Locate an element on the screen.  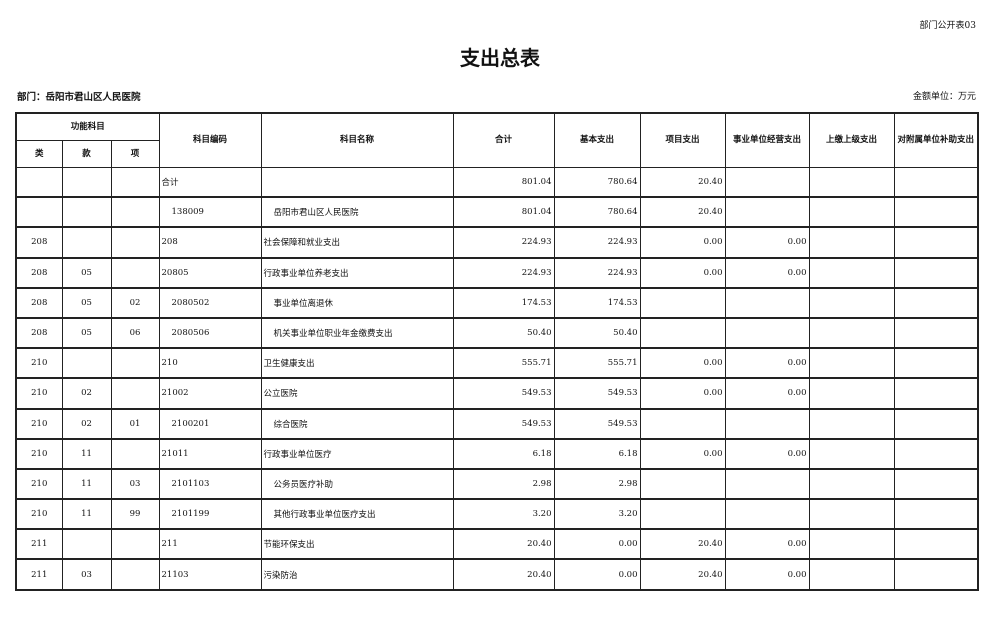
cell-lei: 208 is located at coordinates (39, 333).